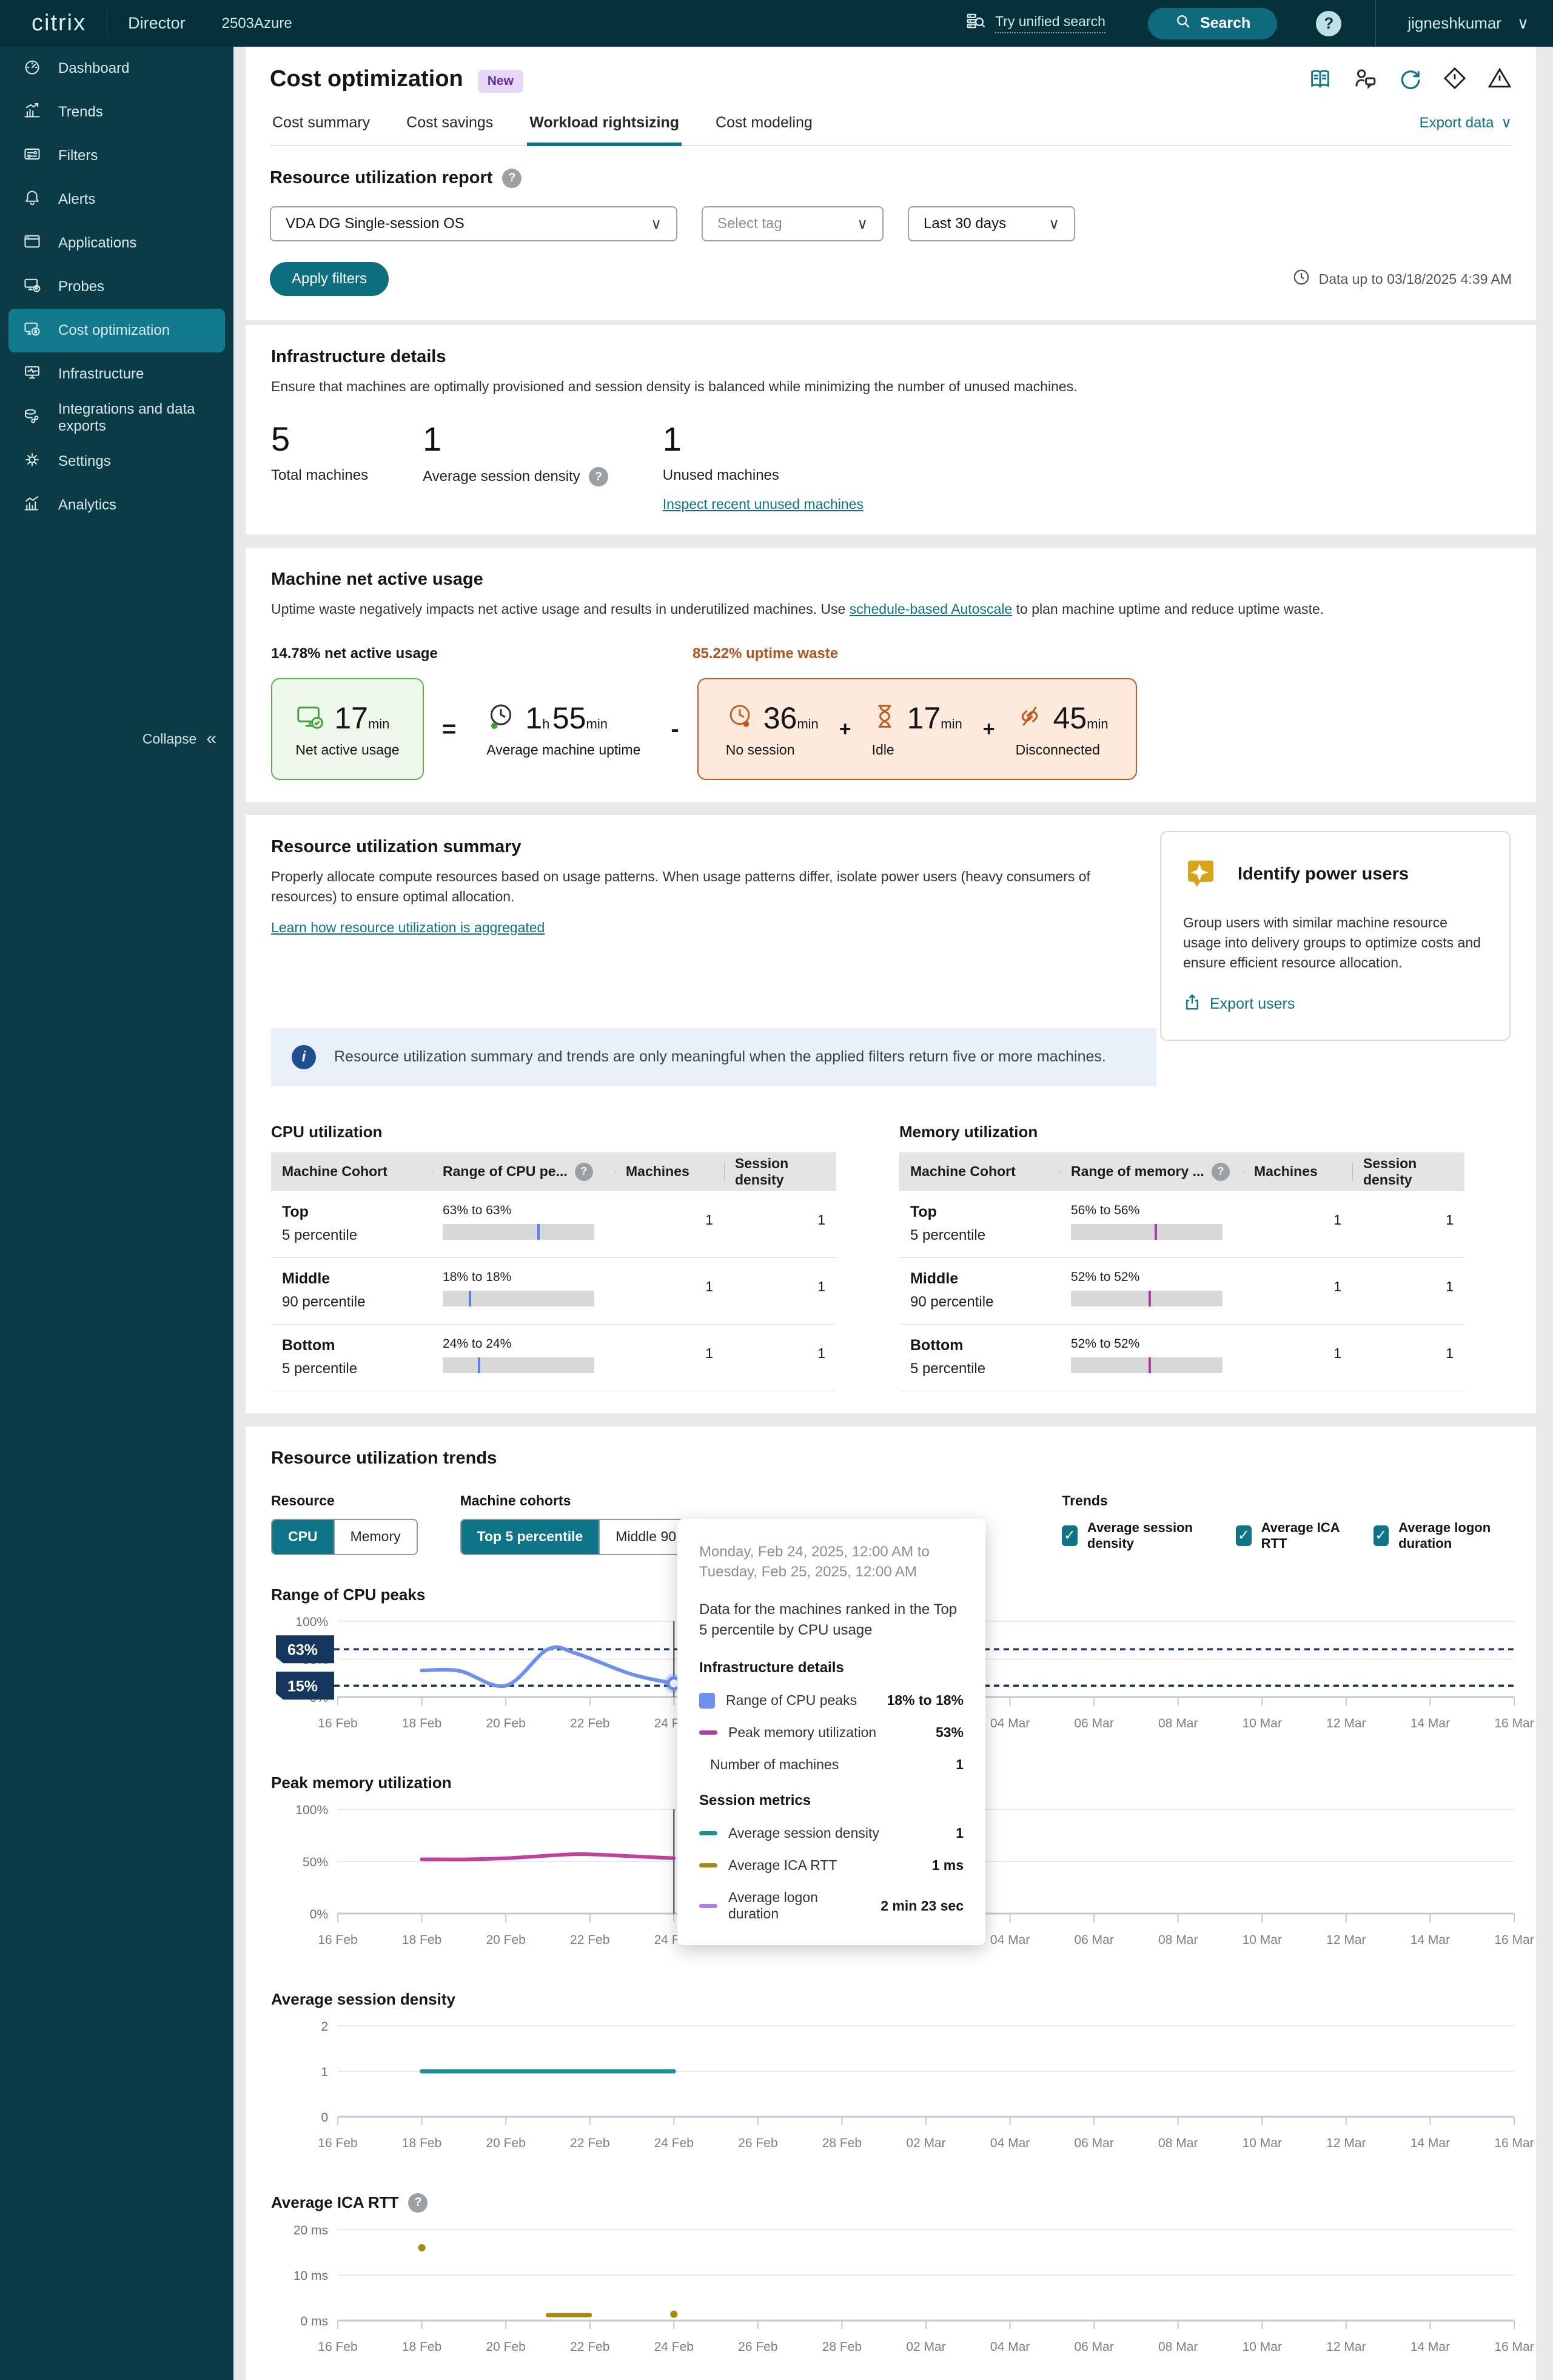 The width and height of the screenshot is (1553, 2380). What do you see at coordinates (1466, 129) in the screenshot?
I see `export-data-button: Export data ∨` at bounding box center [1466, 129].